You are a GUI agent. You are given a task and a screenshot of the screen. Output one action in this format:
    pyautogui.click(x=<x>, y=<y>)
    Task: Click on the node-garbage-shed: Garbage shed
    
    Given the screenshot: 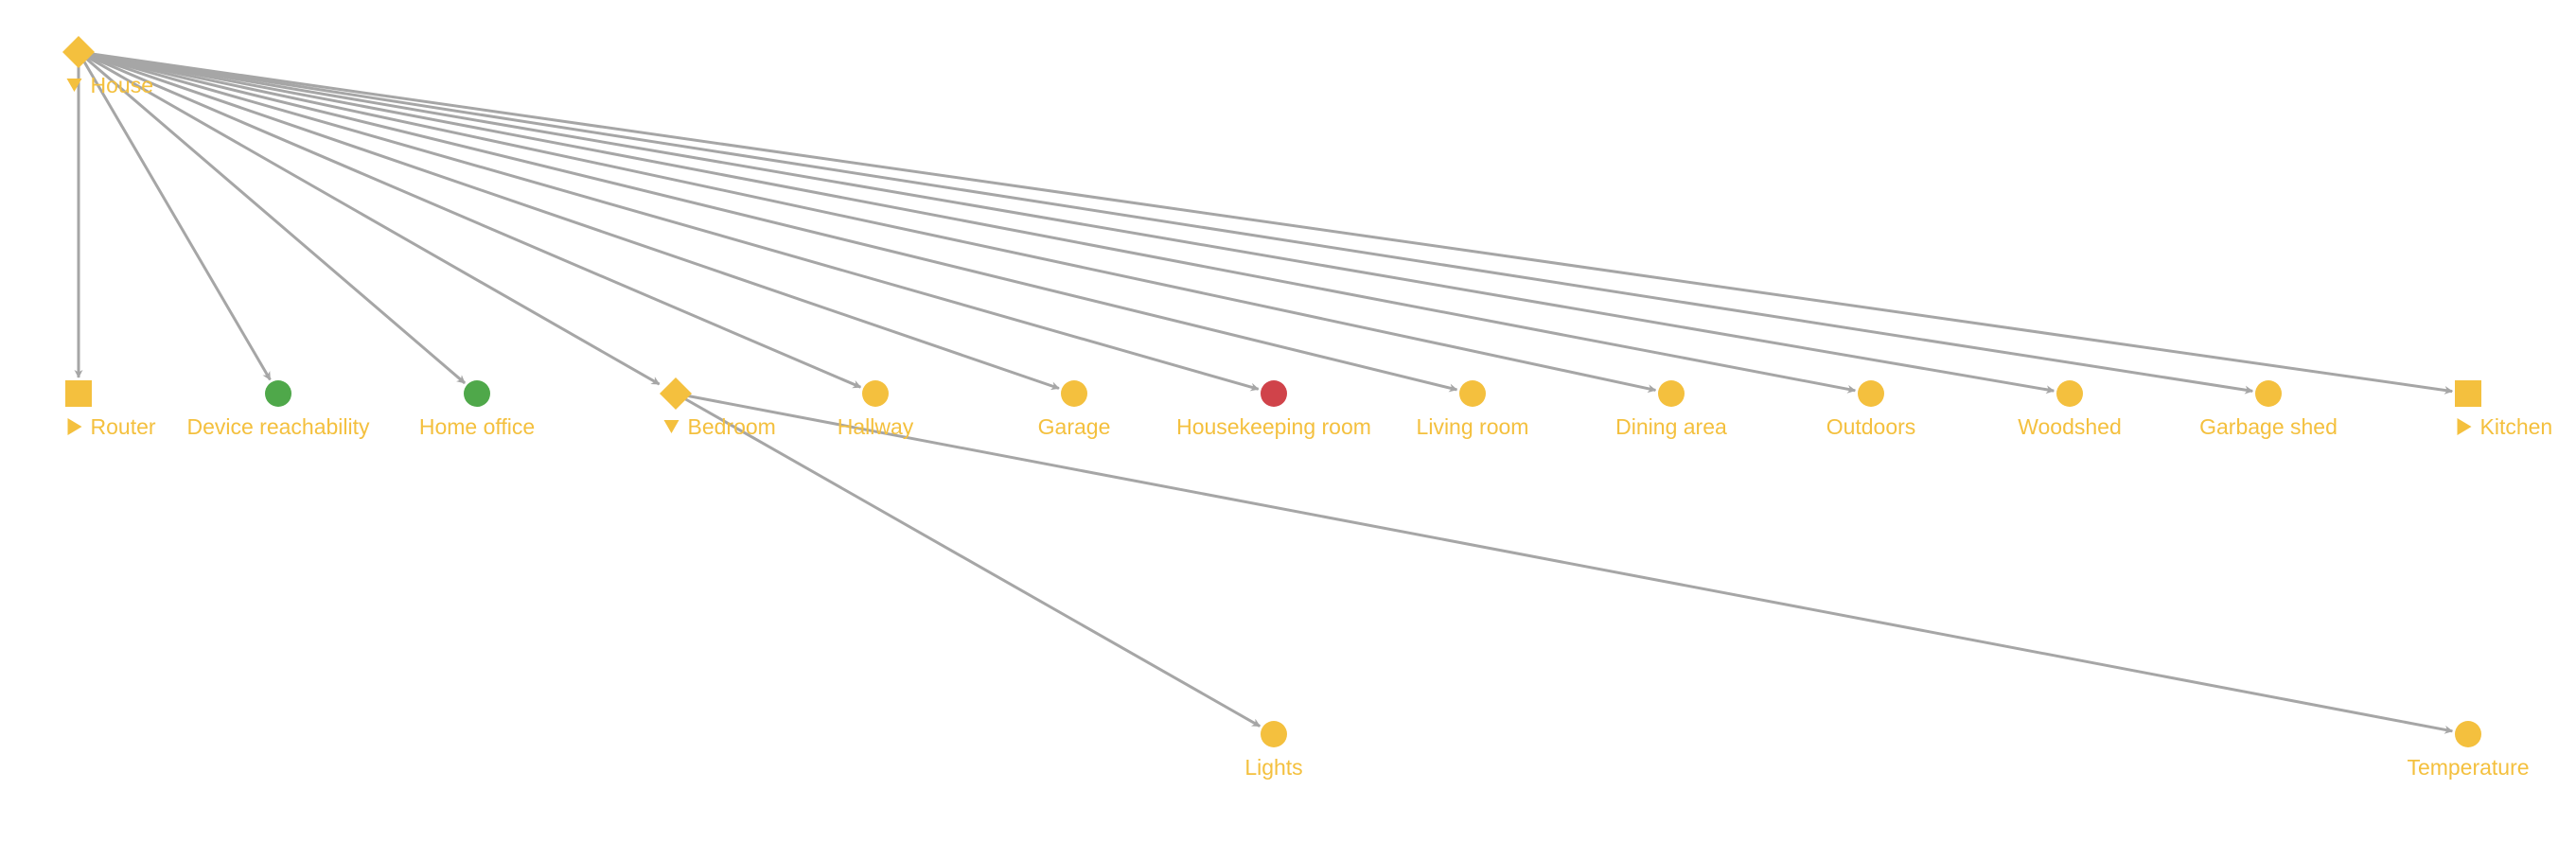 What is the action you would take?
    pyautogui.click(x=2268, y=409)
    